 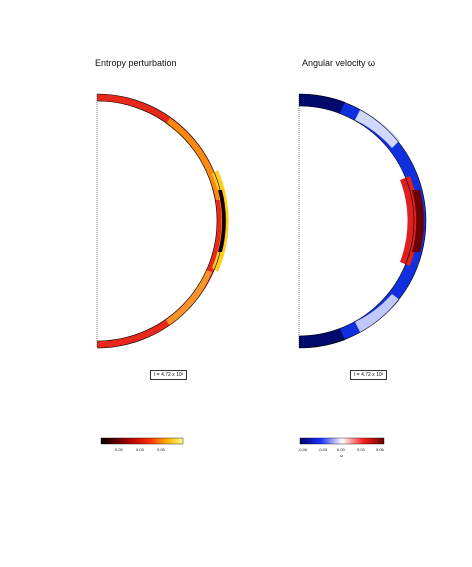 I want to click on omega-time-label: t = 4.72 x 10², so click(x=369, y=375).